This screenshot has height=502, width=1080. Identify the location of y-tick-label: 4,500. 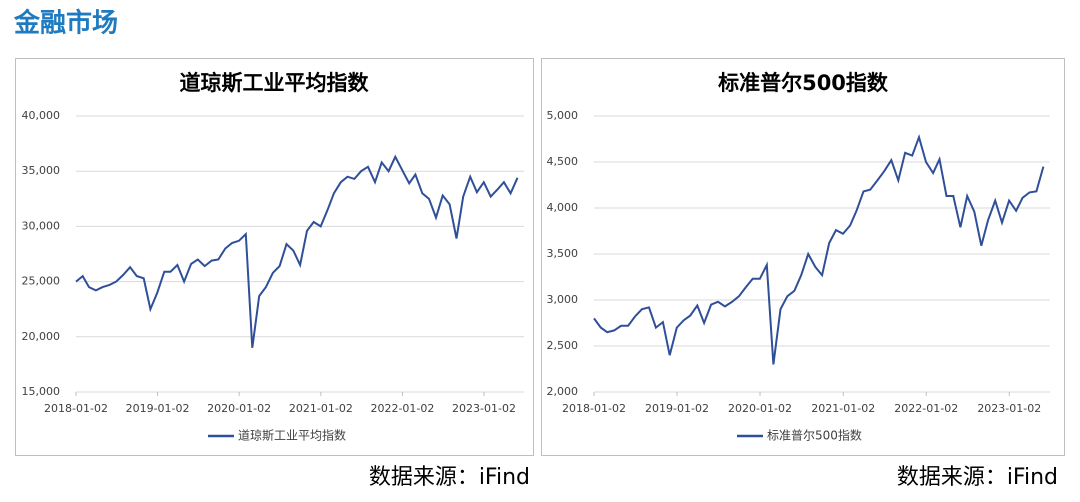
(563, 161).